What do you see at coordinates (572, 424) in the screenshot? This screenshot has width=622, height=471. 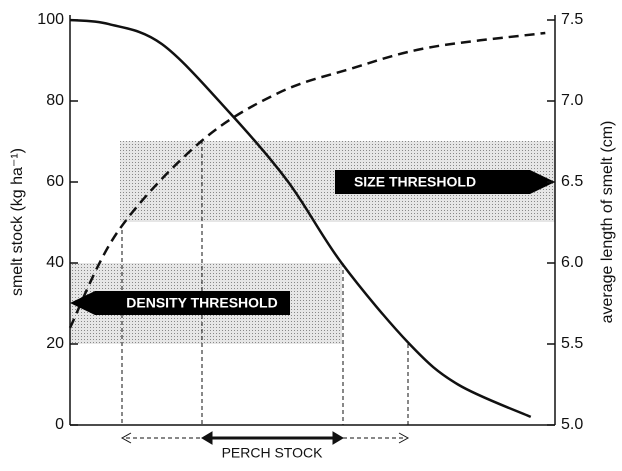 I see `y2-tick-label: 5.0` at bounding box center [572, 424].